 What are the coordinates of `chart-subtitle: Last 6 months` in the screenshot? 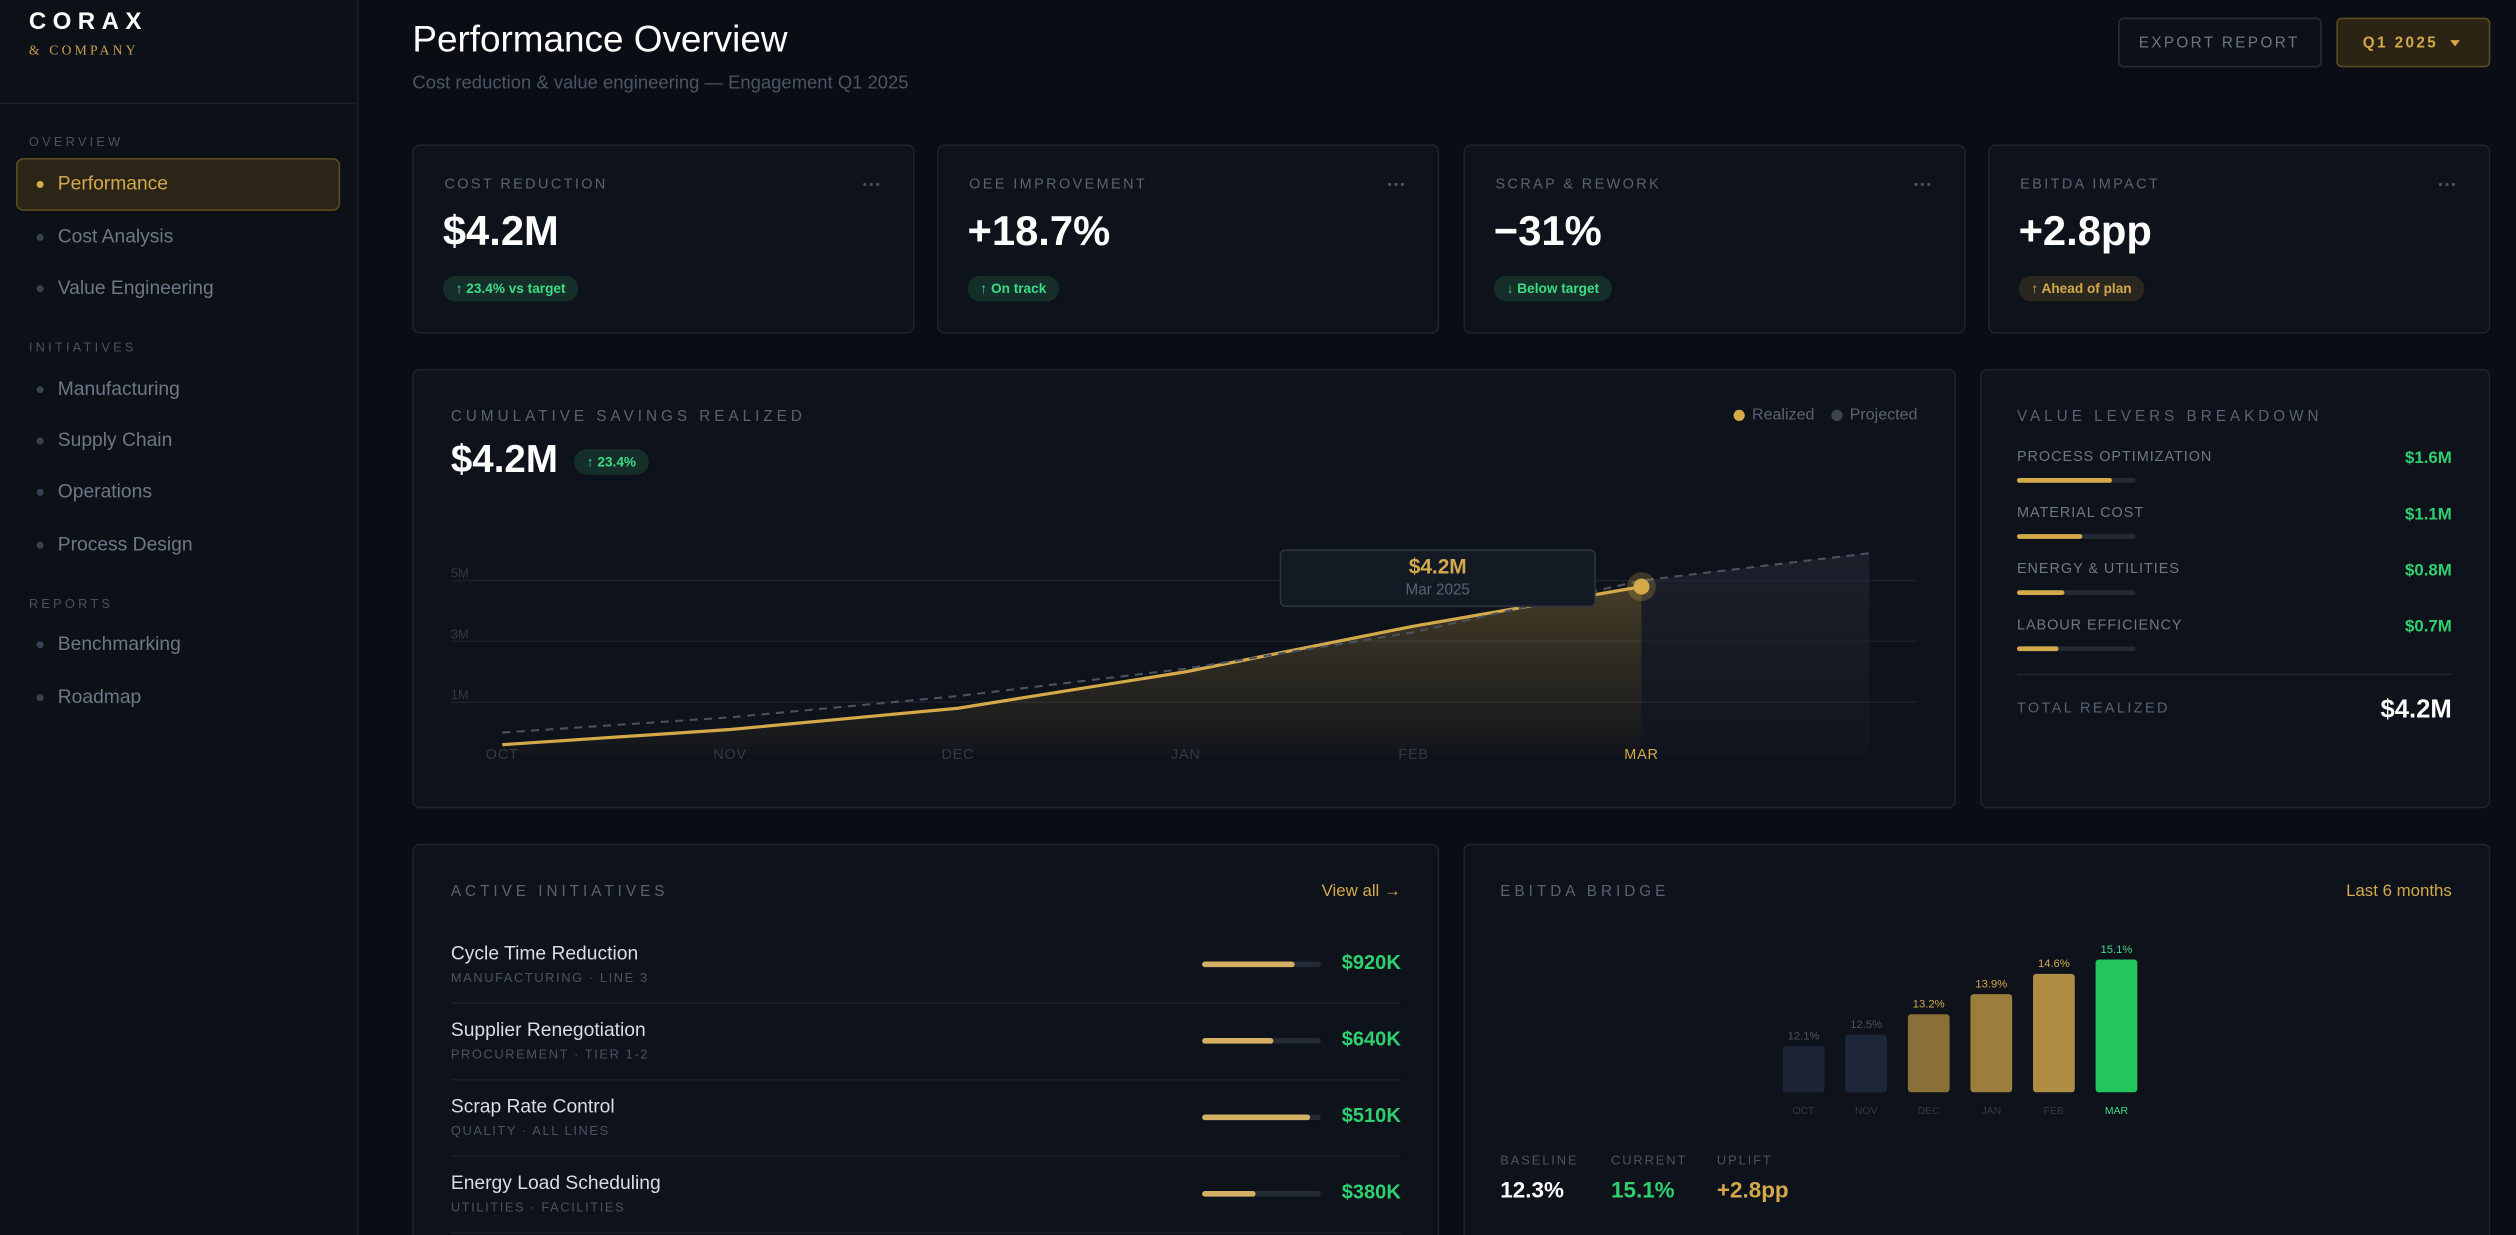 It's located at (2399, 890).